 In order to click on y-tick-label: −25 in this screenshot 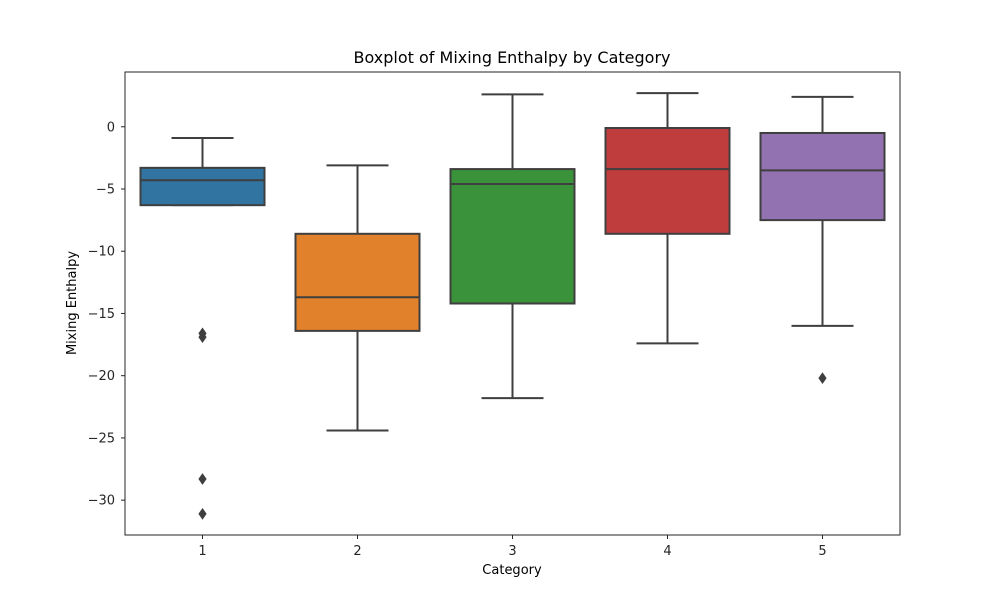, I will do `click(101, 438)`.